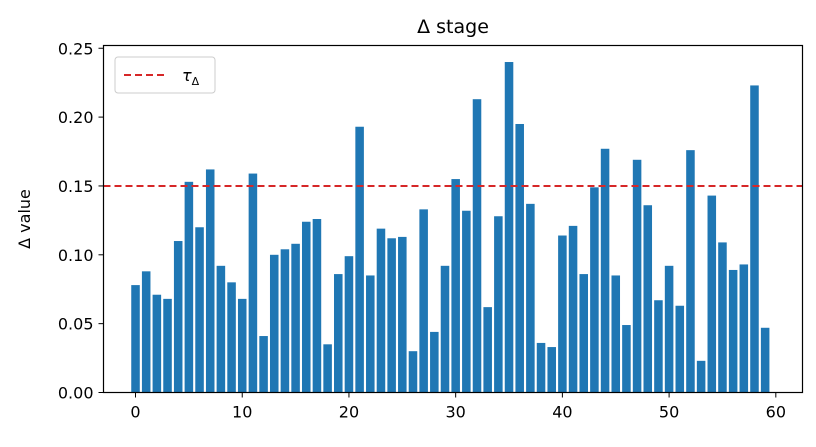 Image resolution: width=816 pixels, height=447 pixels. I want to click on x-axis-ticks: 0 10 20 30 40 50 60, so click(458, 407).